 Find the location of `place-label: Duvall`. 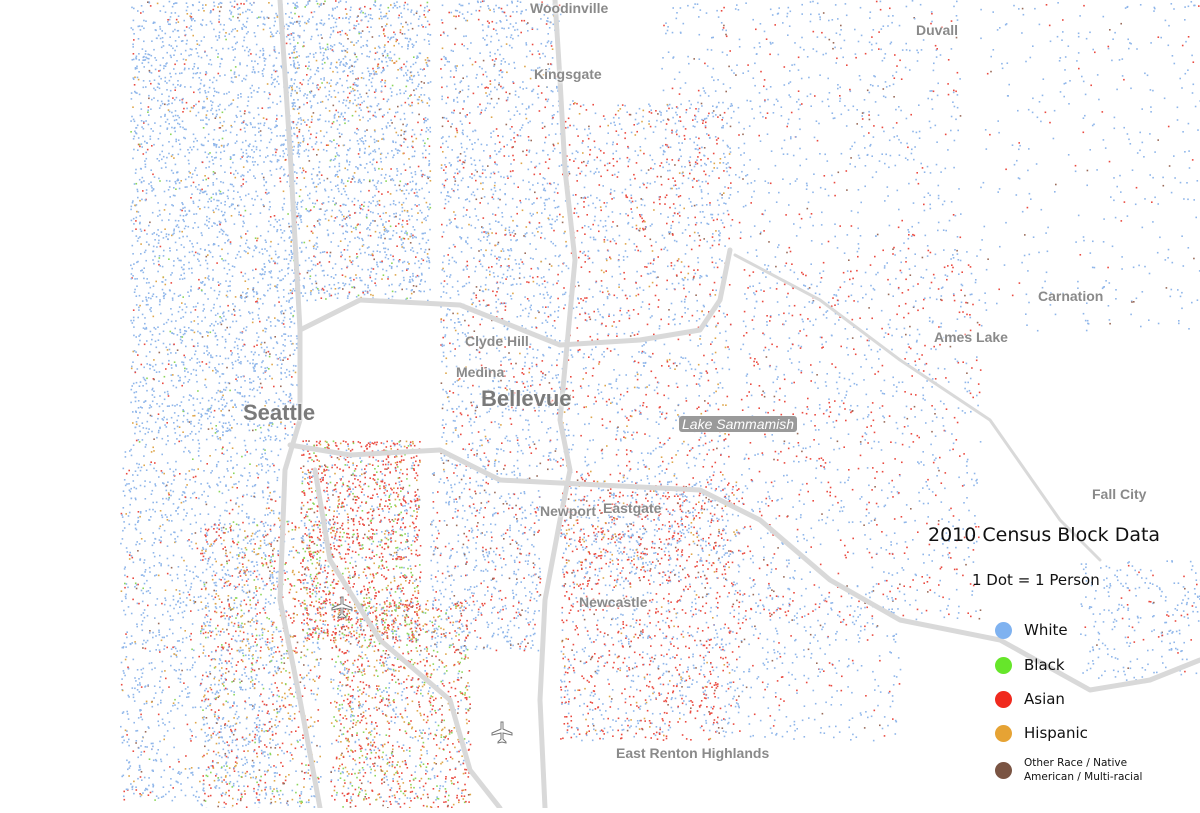

place-label: Duvall is located at coordinates (937, 30).